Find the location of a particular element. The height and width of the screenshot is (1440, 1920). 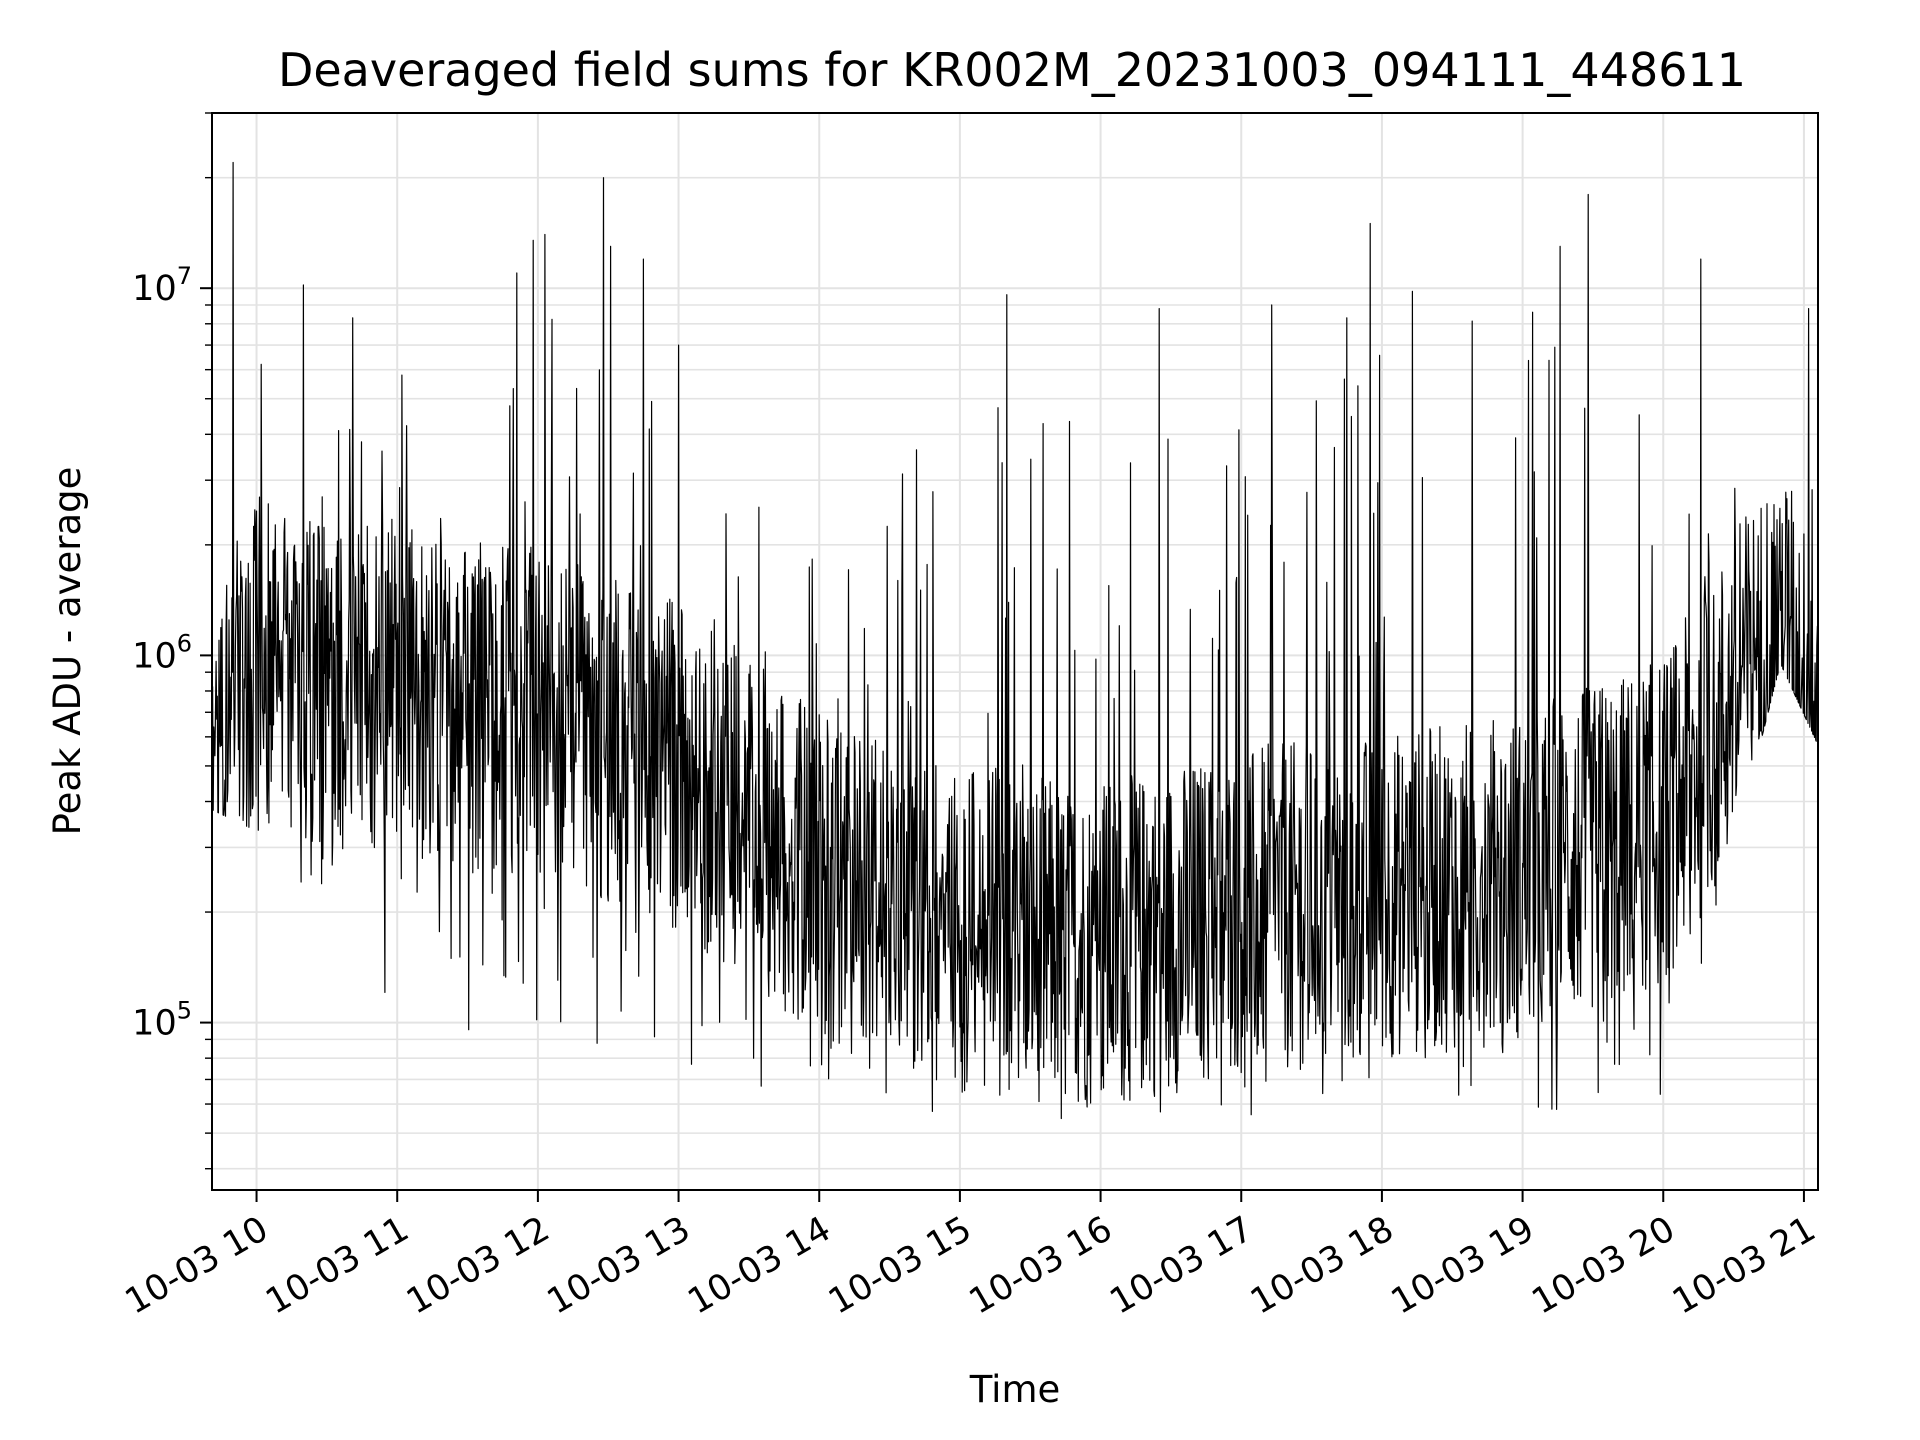

x-tick-label: 10-03 19 is located at coordinates (1463, 1265).